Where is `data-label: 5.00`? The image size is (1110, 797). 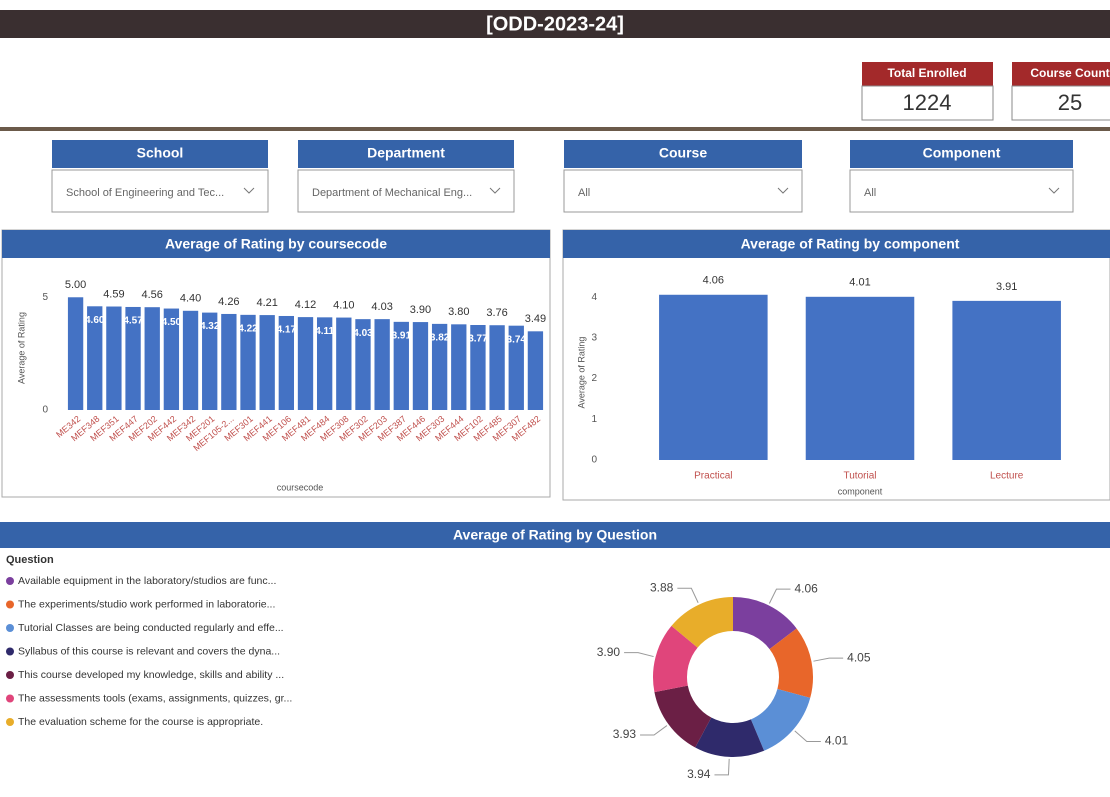 data-label: 5.00 is located at coordinates (75, 285).